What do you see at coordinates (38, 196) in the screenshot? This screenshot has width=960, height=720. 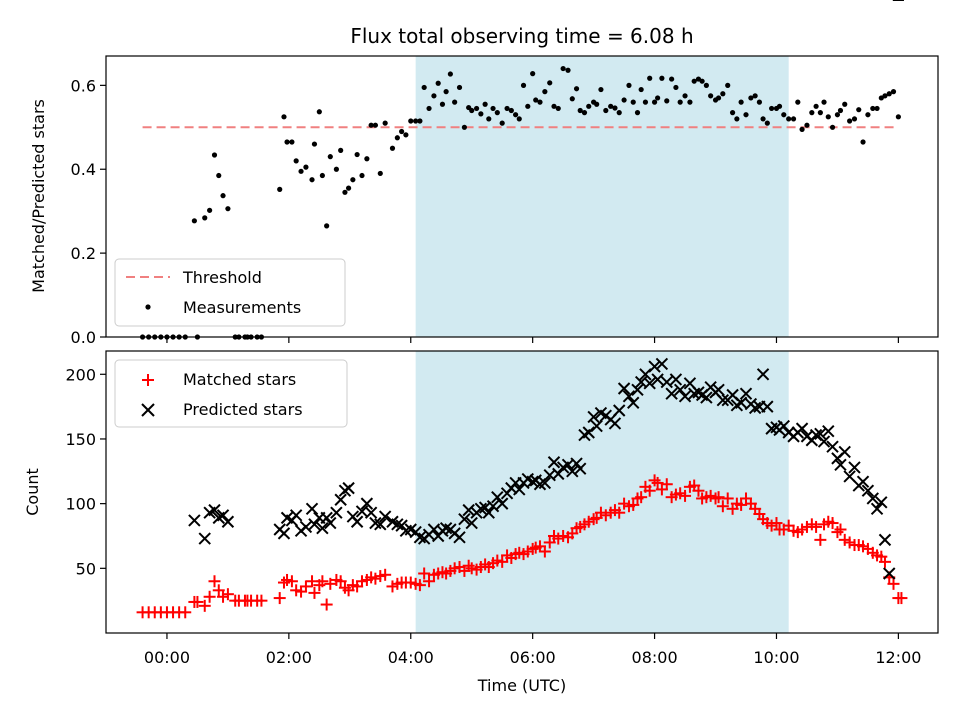 I see `top-y-axis-label: Matched/Predicted stars` at bounding box center [38, 196].